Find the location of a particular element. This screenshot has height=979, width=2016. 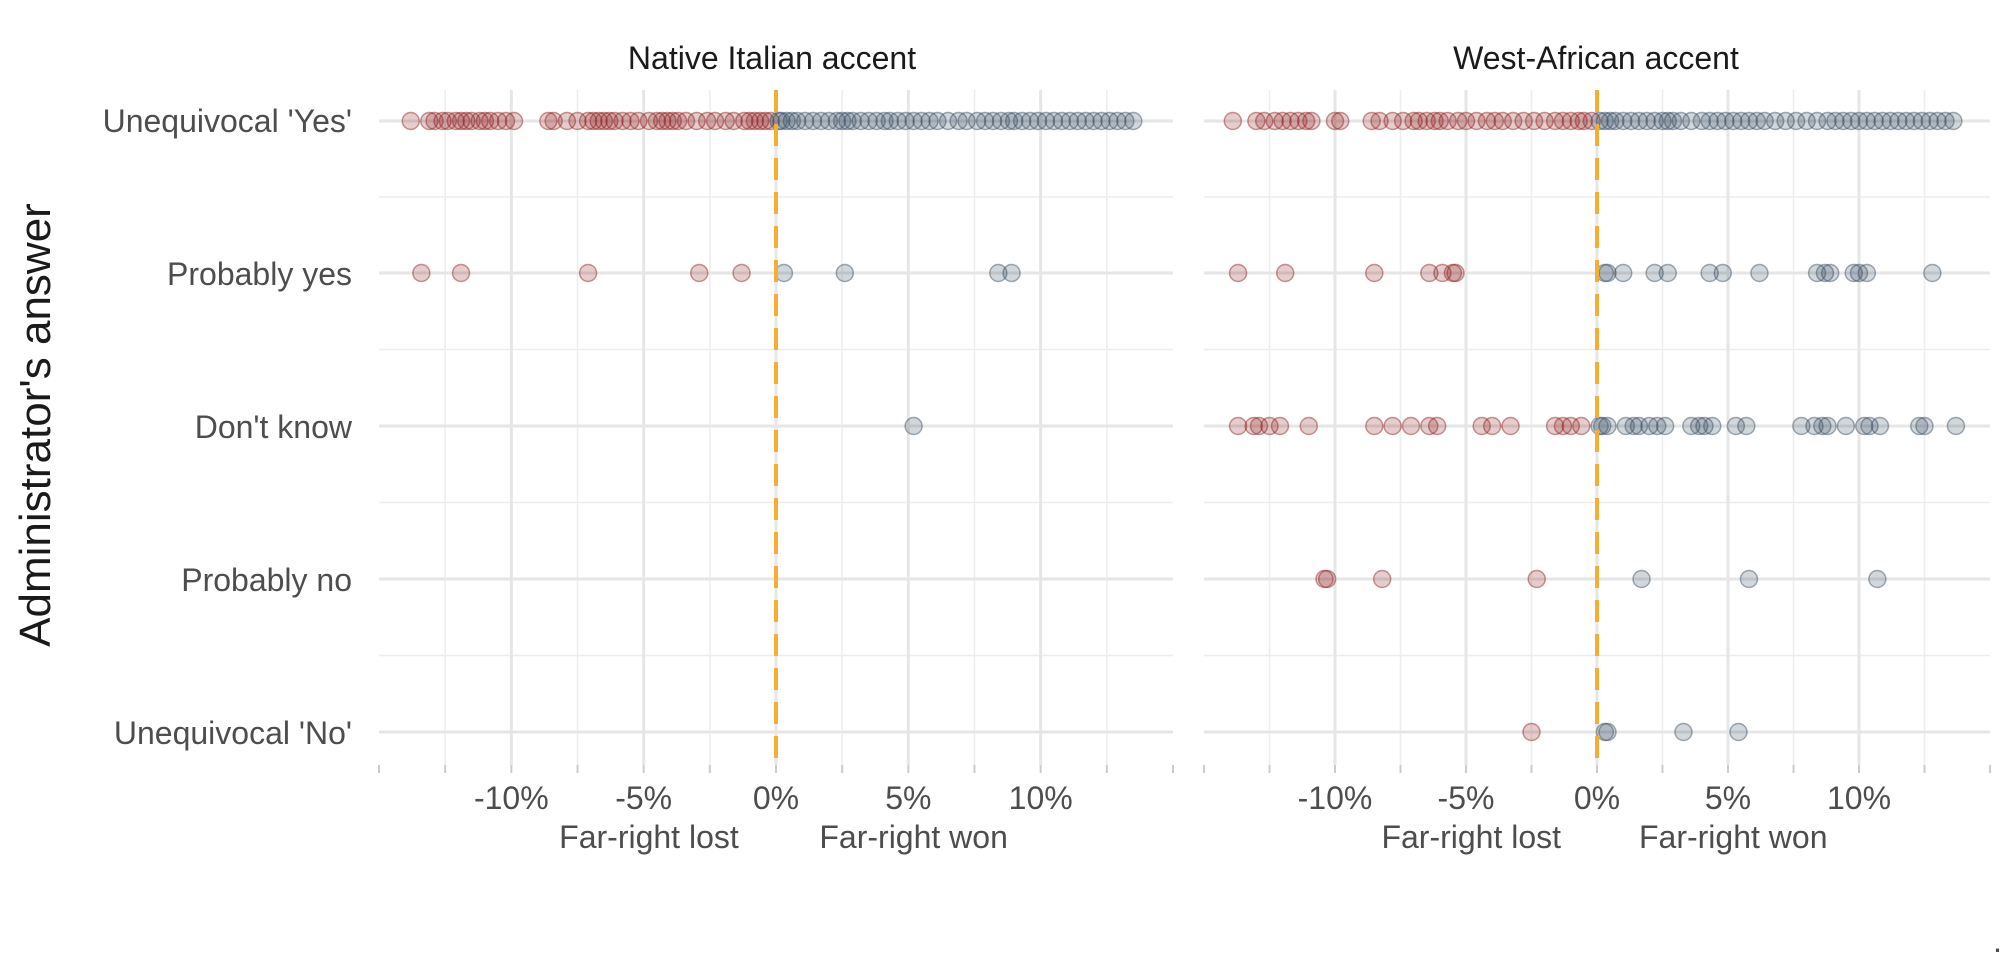

category-label-probably-yes: Probably yes is located at coordinates (259, 274).